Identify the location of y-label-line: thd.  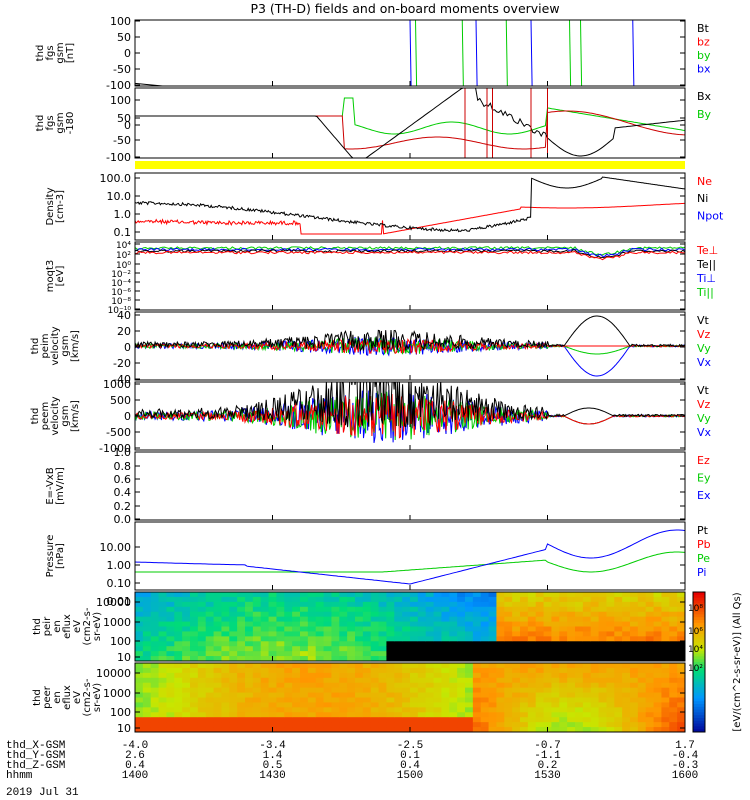
(35, 416).